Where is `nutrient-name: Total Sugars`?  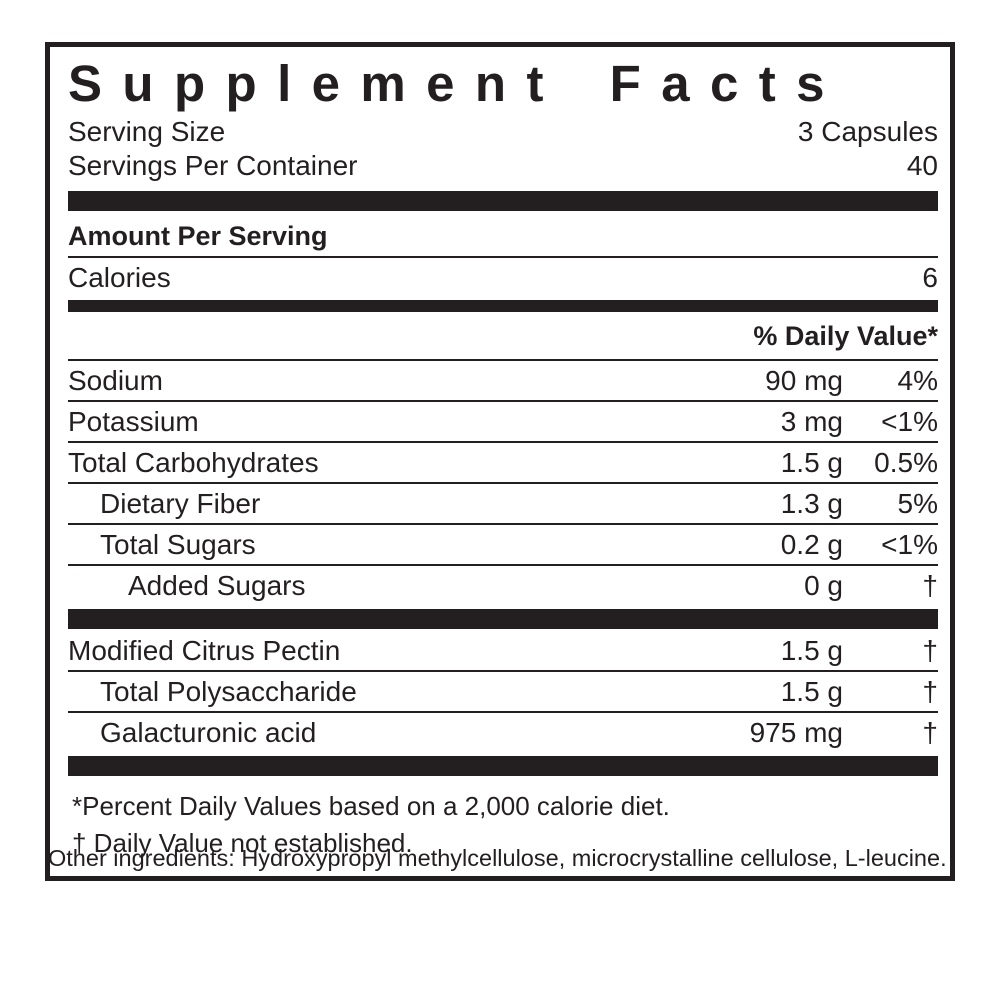
nutrient-name: Total Sugars is located at coordinates (178, 545).